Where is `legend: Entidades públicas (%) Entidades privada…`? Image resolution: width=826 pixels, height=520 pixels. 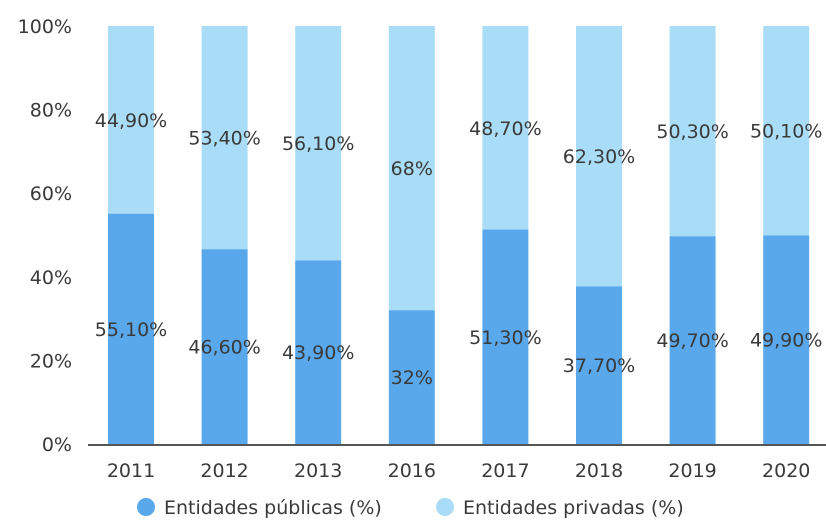
legend: Entidades públicas (%) Entidades privada… is located at coordinates (410, 508).